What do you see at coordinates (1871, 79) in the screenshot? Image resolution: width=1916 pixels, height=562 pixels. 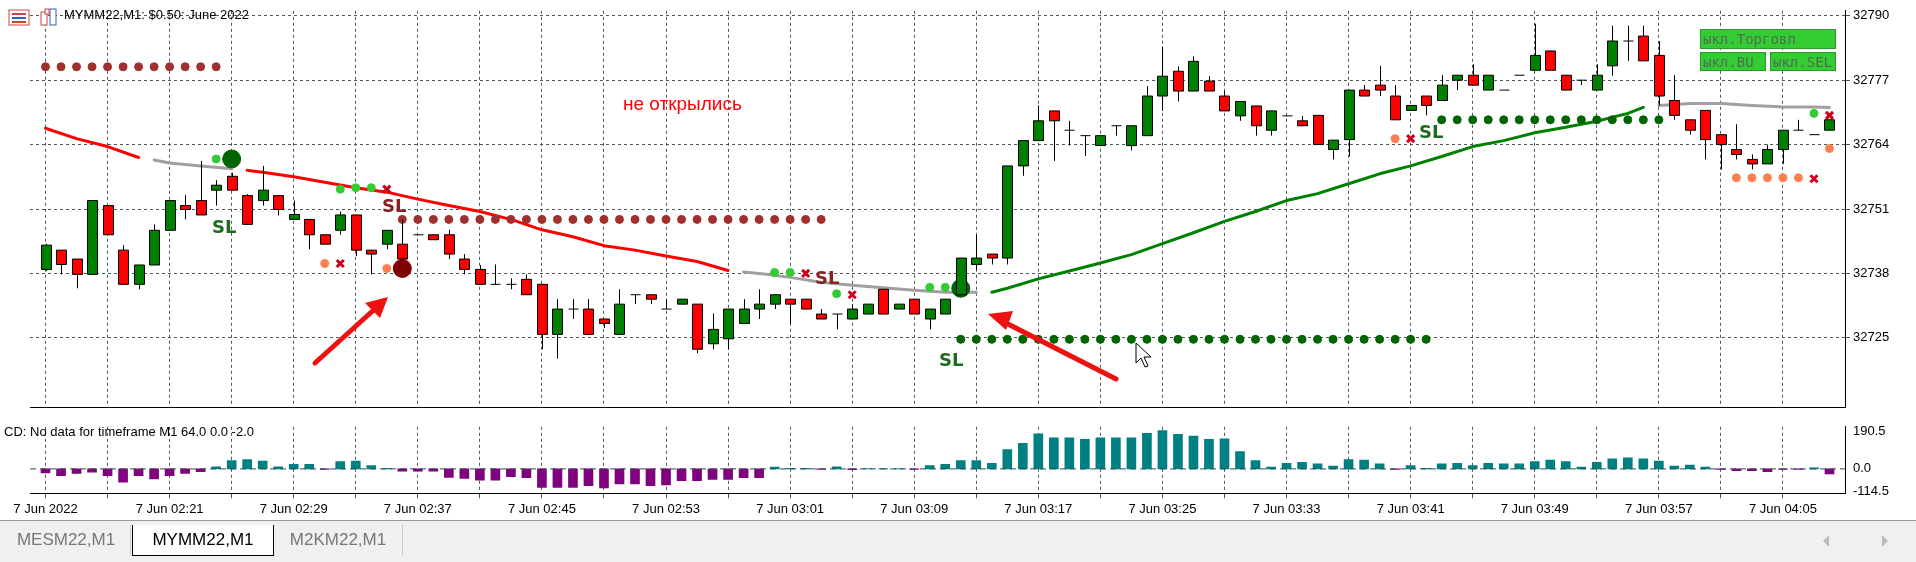 I see `y-tick-label: 32777` at bounding box center [1871, 79].